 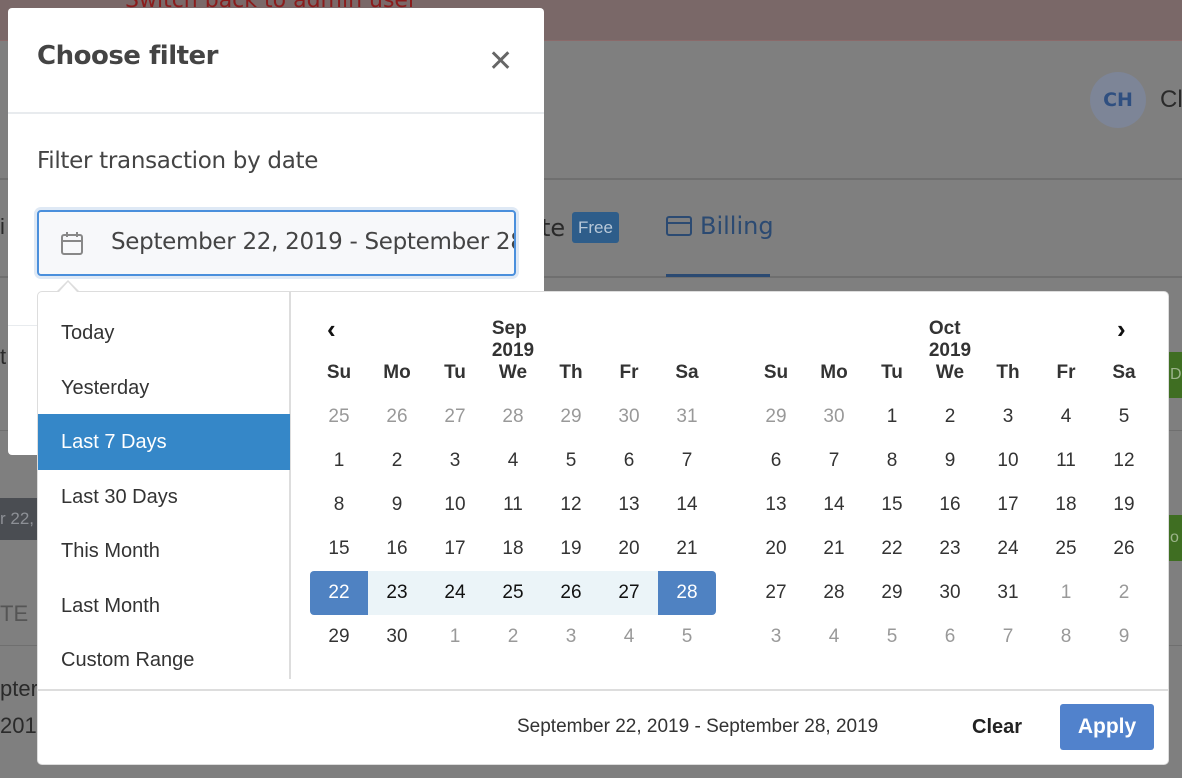 What do you see at coordinates (110, 605) in the screenshot?
I see `range-option: Last Month` at bounding box center [110, 605].